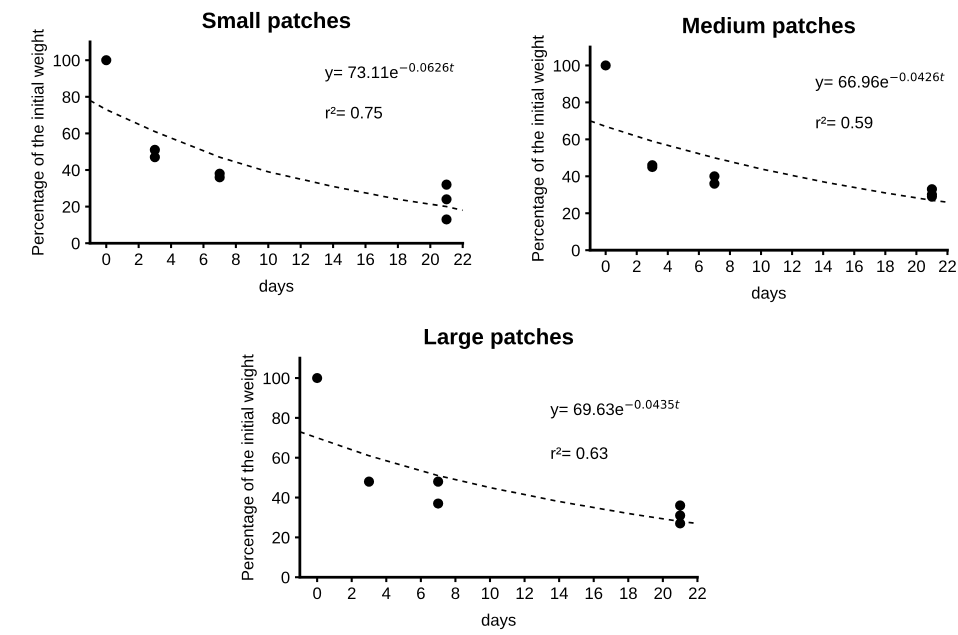  Describe the element at coordinates (844, 122) in the screenshot. I see `annotation: r²= 0.59` at that location.